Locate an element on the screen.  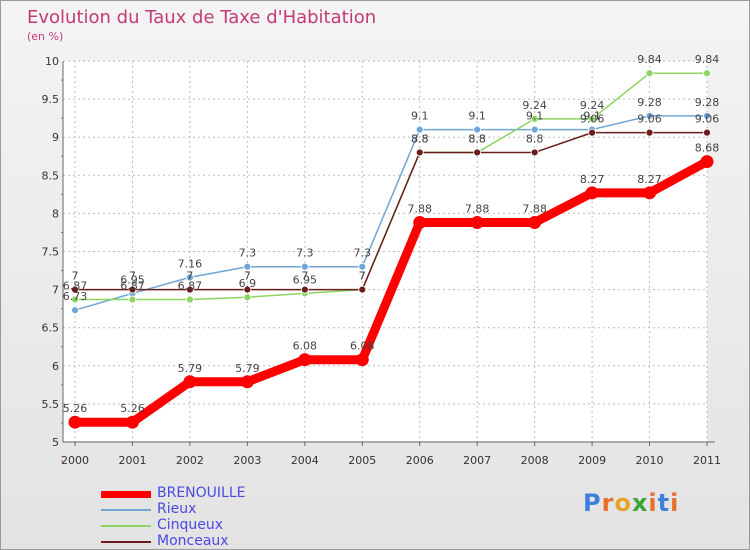
data-label-cinqueux: 7 is located at coordinates (362, 276).